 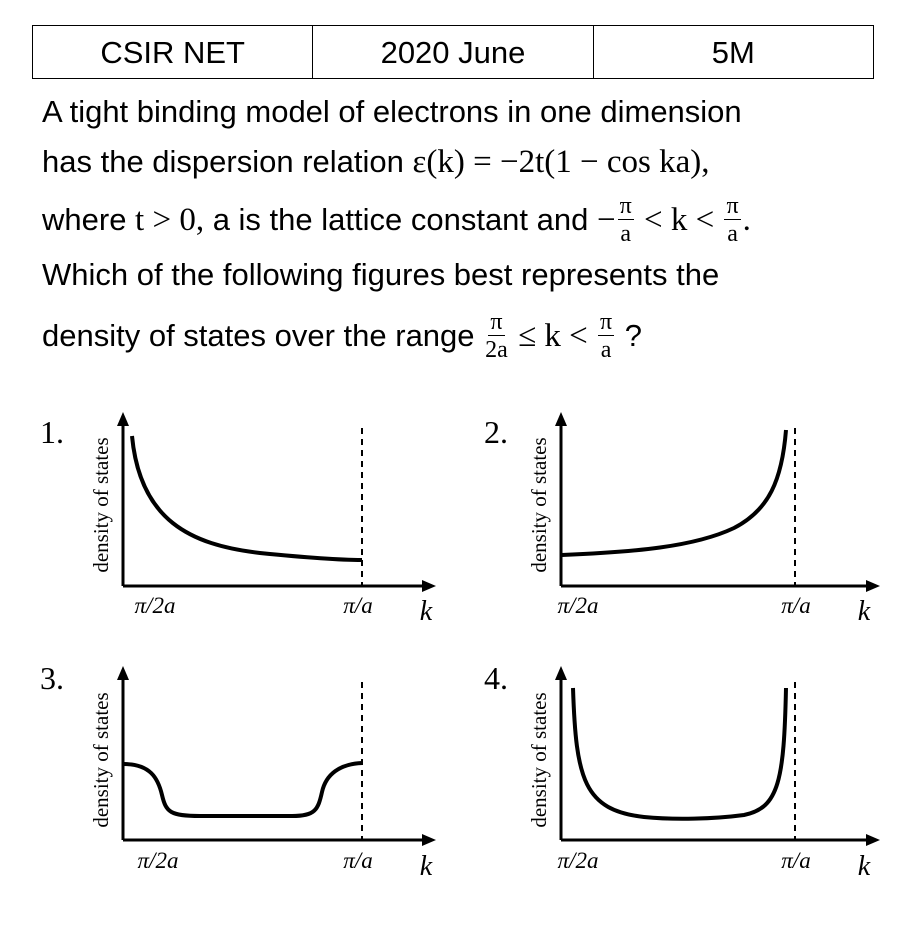 I want to click on header-session: 2020 June, so click(x=453, y=52).